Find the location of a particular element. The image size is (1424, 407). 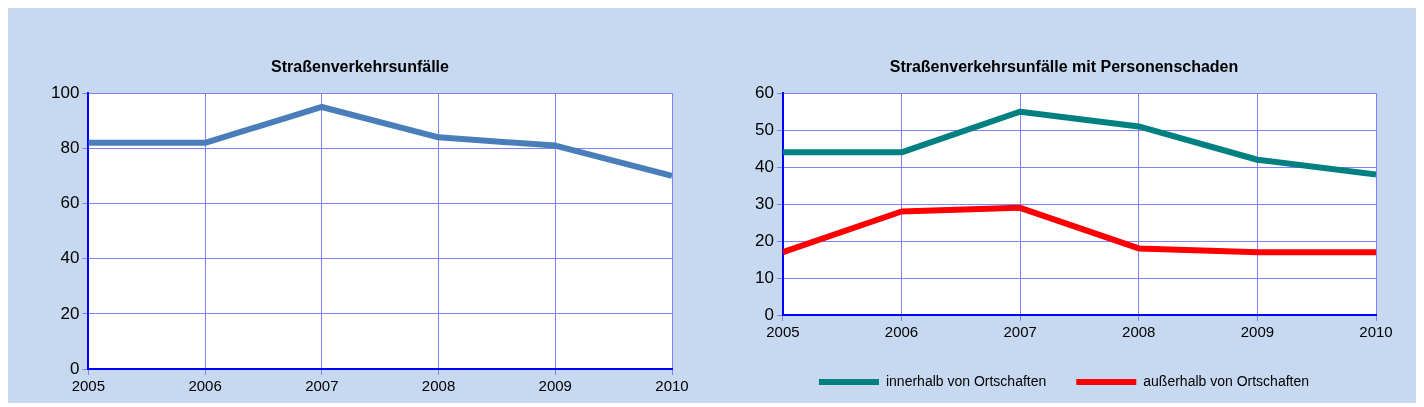

y-tick-label: 50 is located at coordinates (764, 129).